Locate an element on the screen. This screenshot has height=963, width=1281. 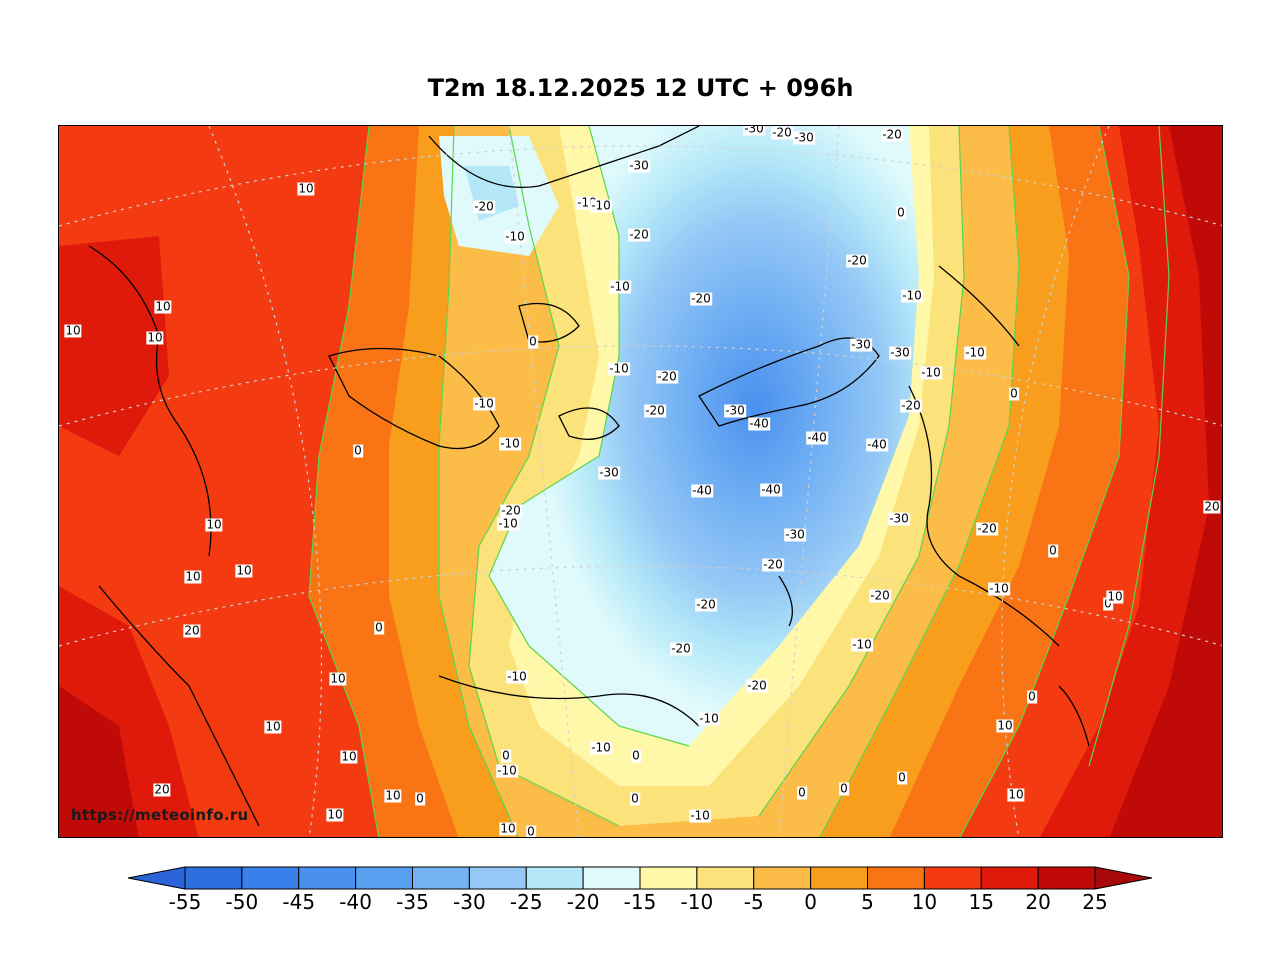
colorbar-tick-label: 10 is located at coordinates (924, 902).